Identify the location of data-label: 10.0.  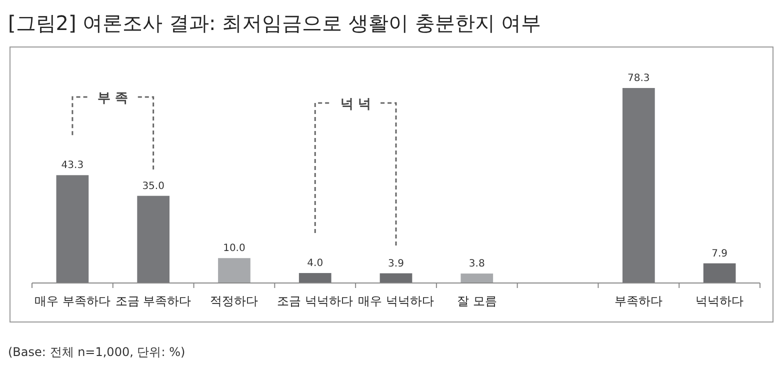
(234, 248).